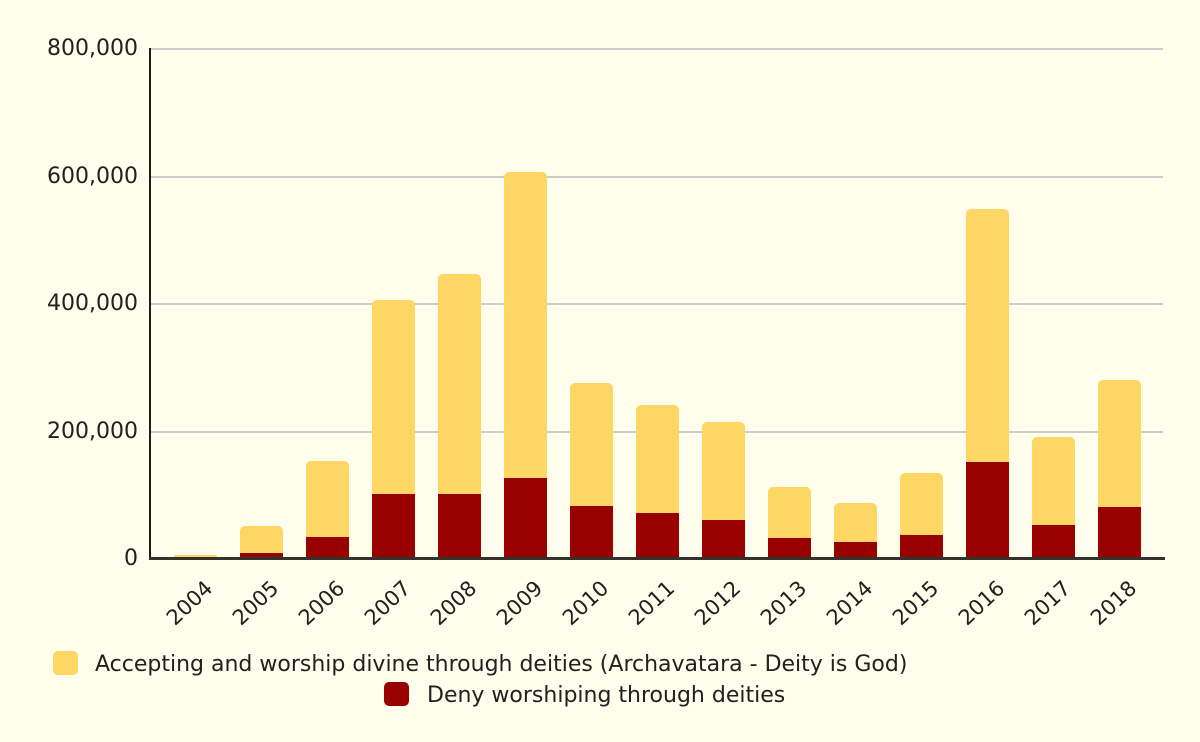  What do you see at coordinates (525, 325) in the screenshot?
I see `bar-segment-accepting-2009` at bounding box center [525, 325].